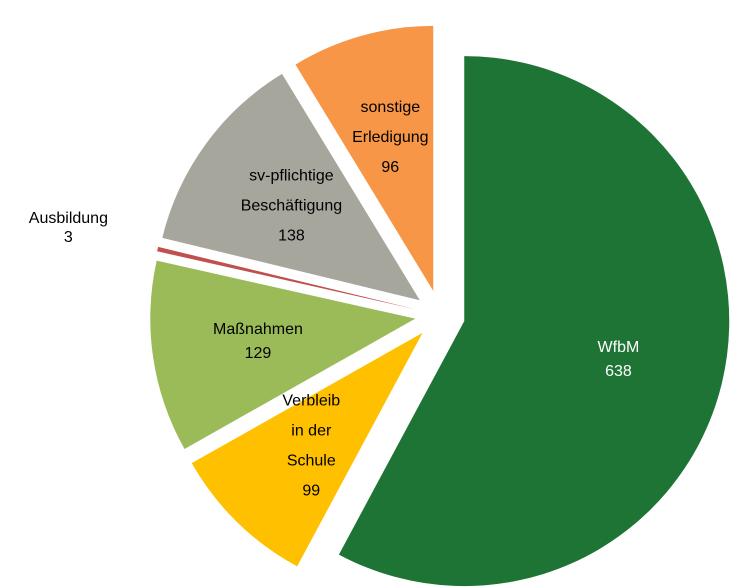 The height and width of the screenshot is (587, 732). Describe the element at coordinates (390, 137) in the screenshot. I see `slice-label: Erledigung` at that location.